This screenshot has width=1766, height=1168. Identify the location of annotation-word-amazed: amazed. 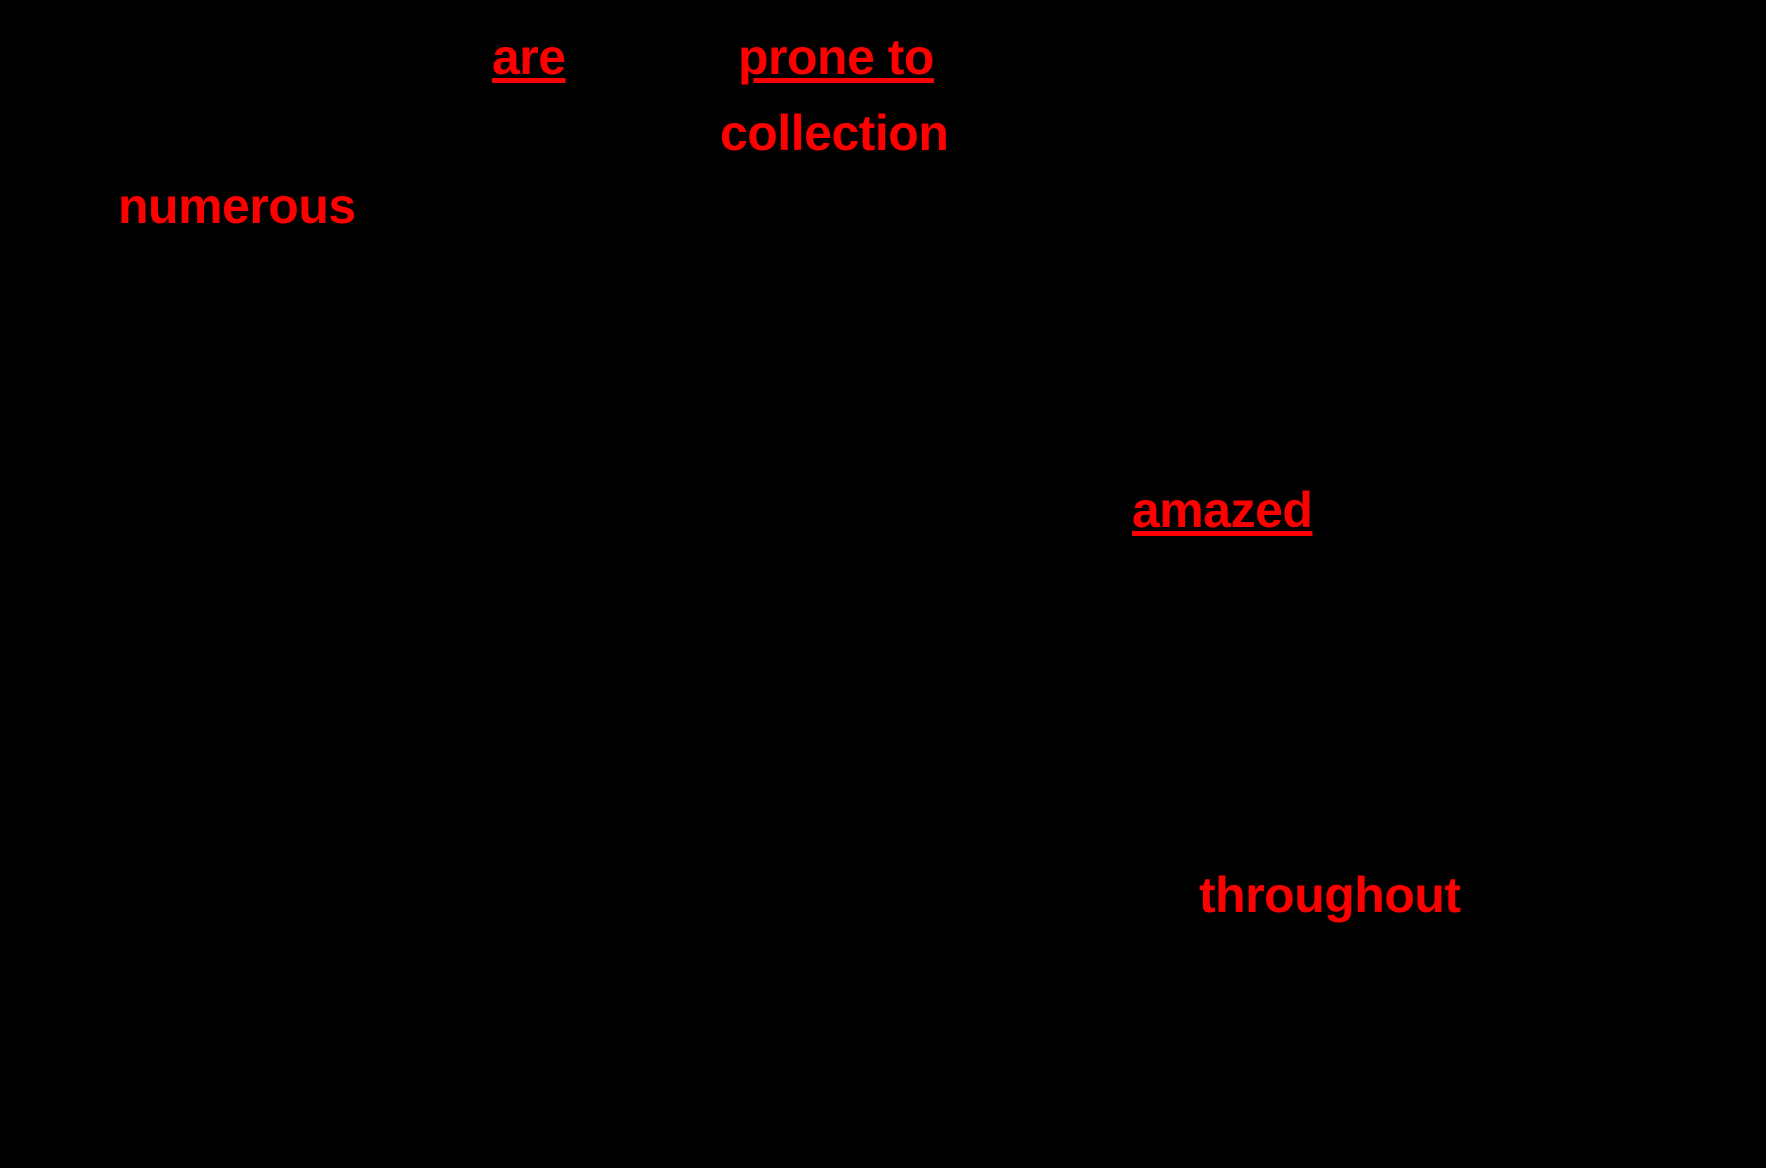
(1222, 510).